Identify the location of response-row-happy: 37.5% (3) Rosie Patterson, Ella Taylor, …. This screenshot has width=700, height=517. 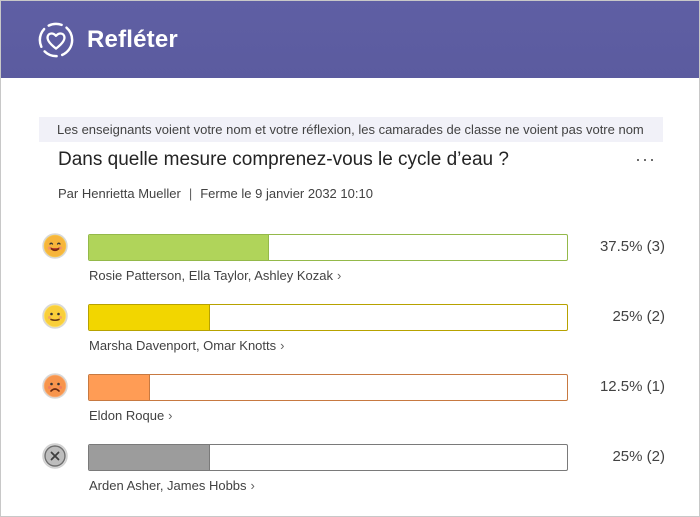
(350, 263).